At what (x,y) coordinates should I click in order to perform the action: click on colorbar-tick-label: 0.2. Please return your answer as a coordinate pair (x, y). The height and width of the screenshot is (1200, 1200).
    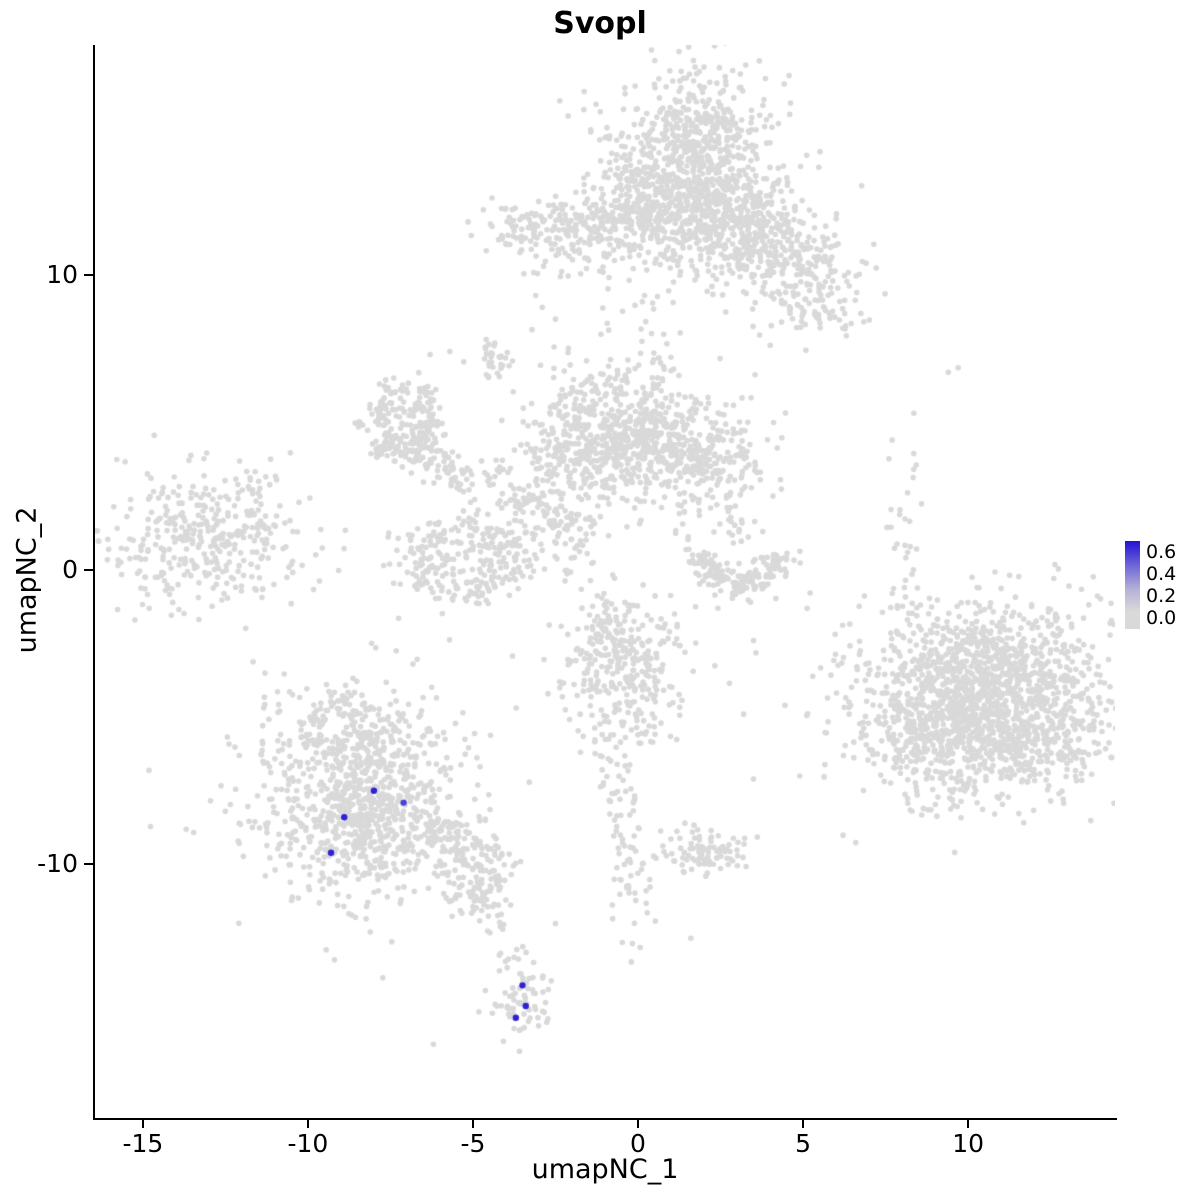
    Looking at the image, I should click on (1161, 596).